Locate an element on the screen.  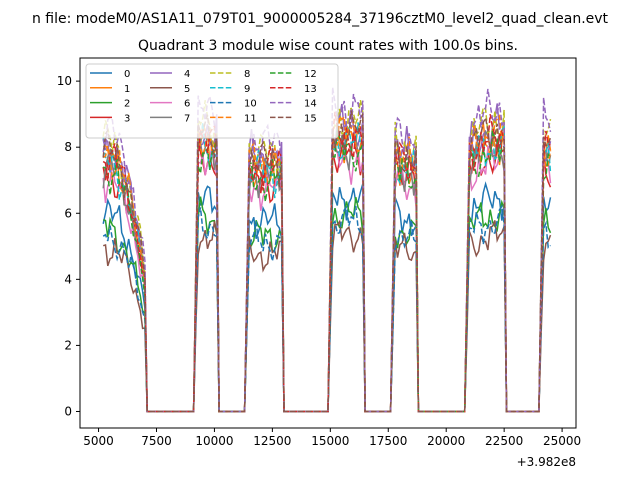
legend-label: 11 is located at coordinates (250, 118).